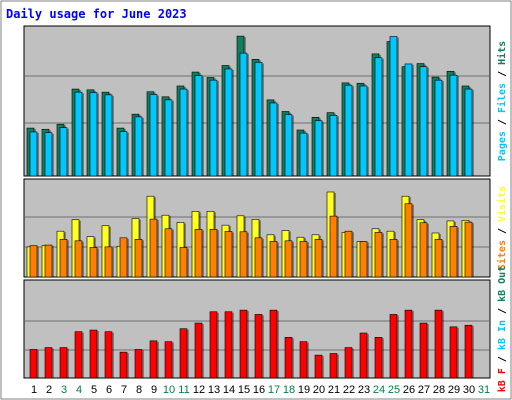 The height and width of the screenshot is (400, 512). What do you see at coordinates (502, 335) in the screenshot?
I see `legend-files-label: kB In` at bounding box center [502, 335].